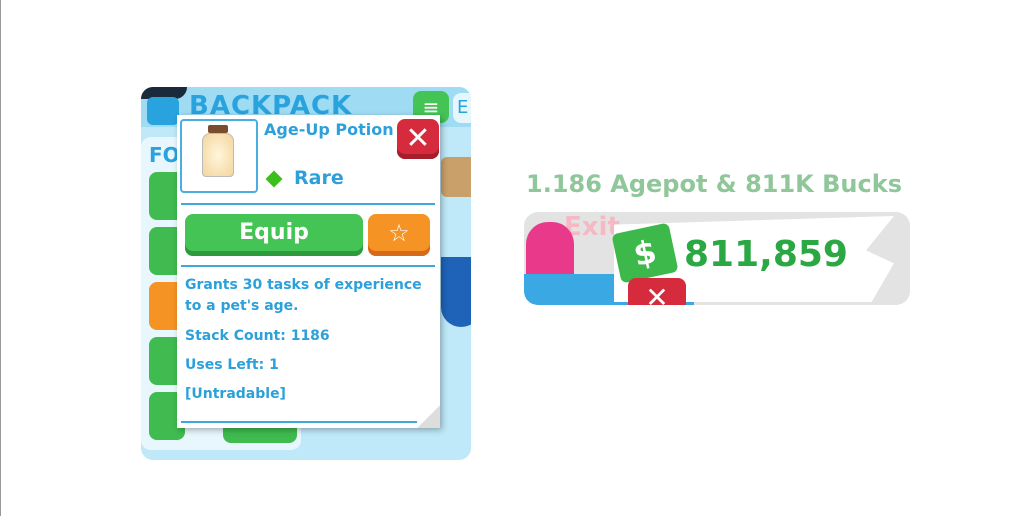 This screenshot has width=1033, height=516. Describe the element at coordinates (232, 365) in the screenshot. I see `uses-left: Uses Left: 1` at that location.